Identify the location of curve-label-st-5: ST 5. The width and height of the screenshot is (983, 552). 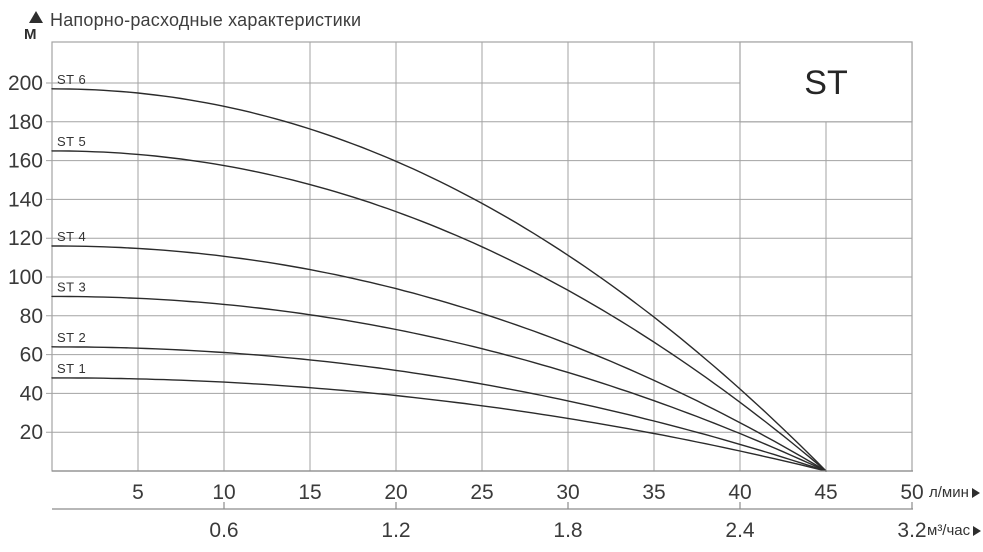
(71, 141).